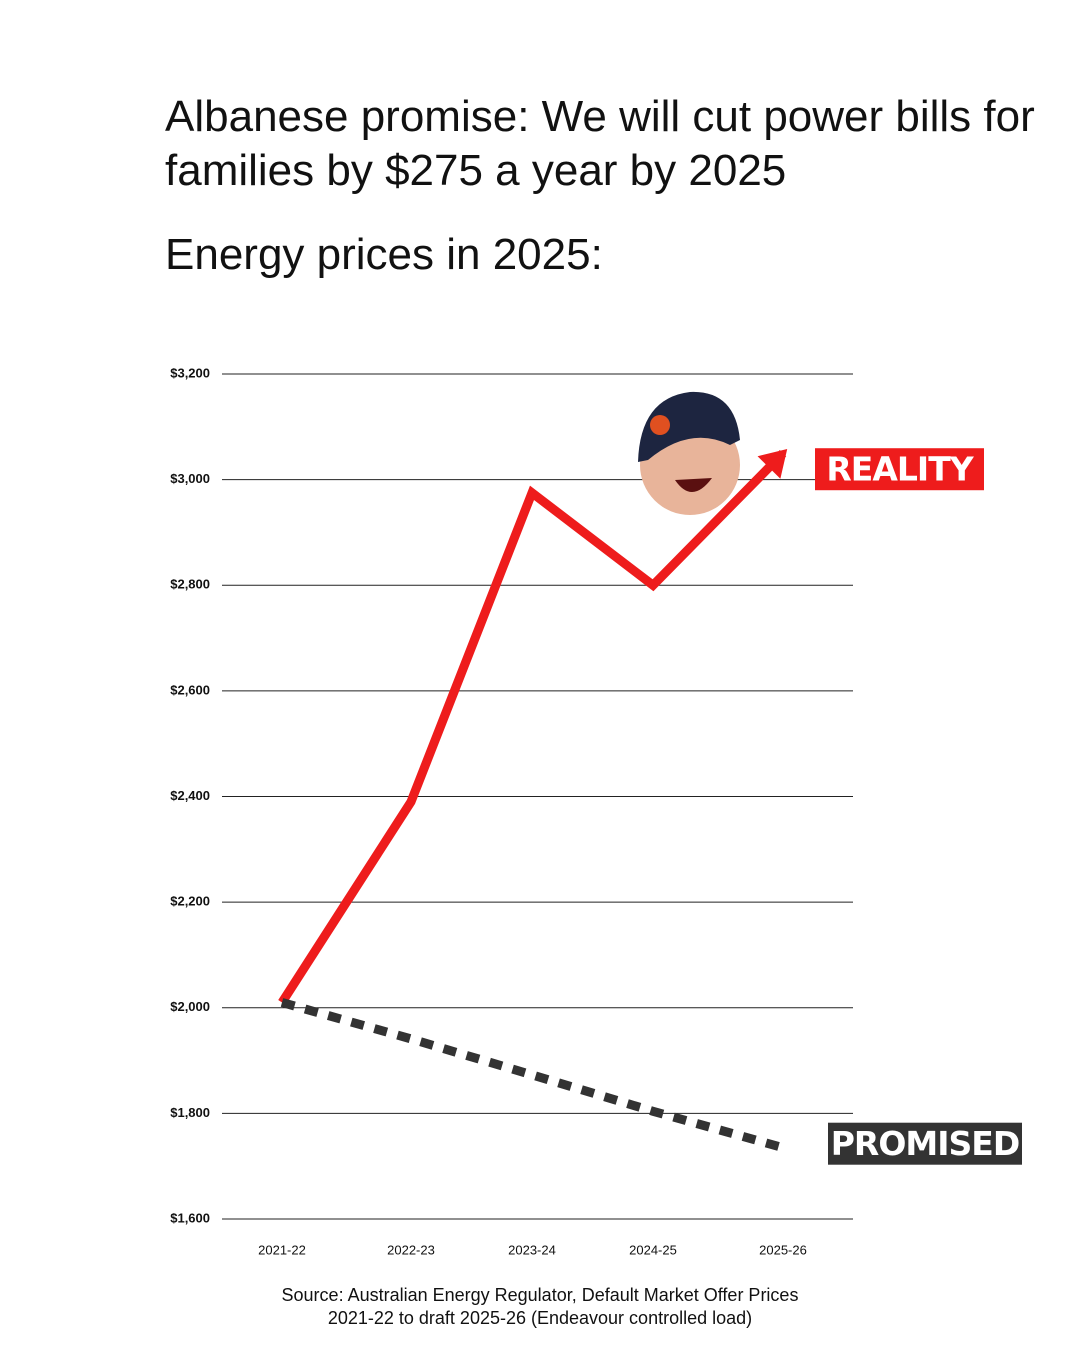 Image resolution: width=1080 pixels, height=1350 pixels. Describe the element at coordinates (783, 1249) in the screenshot. I see `x-tick-label: 2025-26` at that location.